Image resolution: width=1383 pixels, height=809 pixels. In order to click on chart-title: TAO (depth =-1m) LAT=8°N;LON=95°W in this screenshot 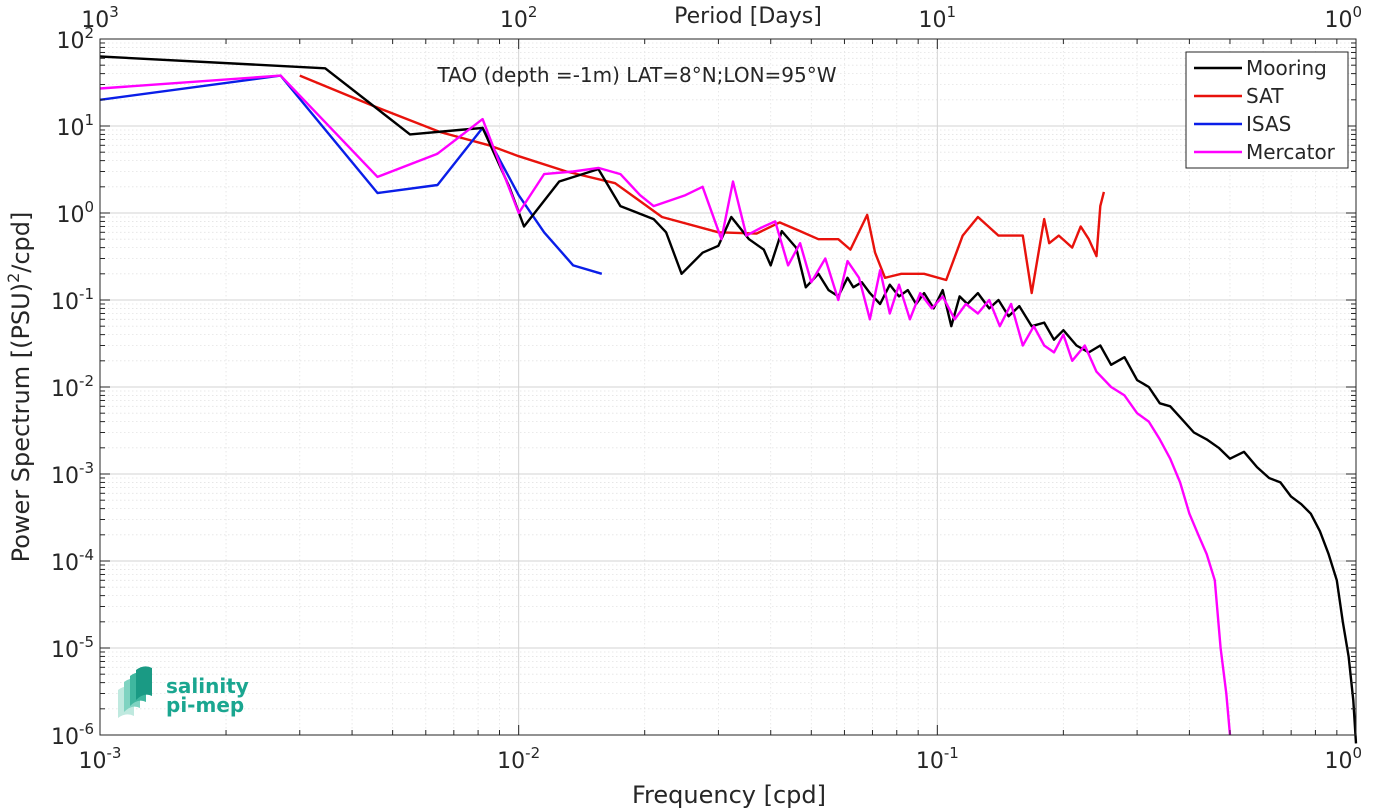, I will do `click(636, 75)`.